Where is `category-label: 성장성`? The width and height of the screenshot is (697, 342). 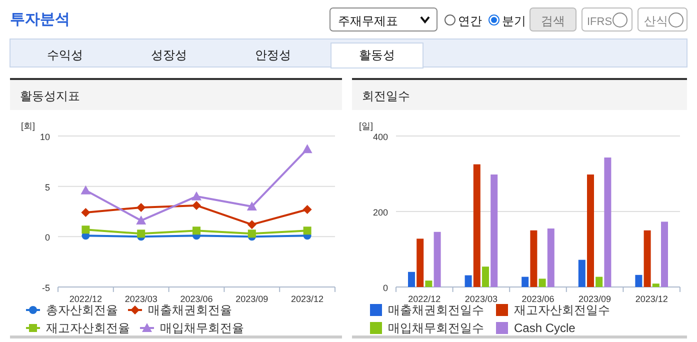 category-label: 성장성 is located at coordinates (169, 55).